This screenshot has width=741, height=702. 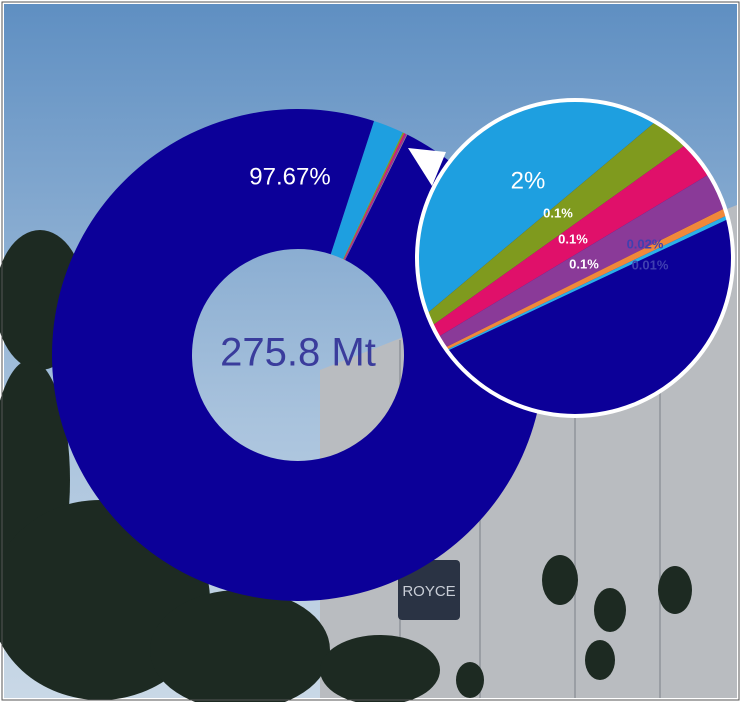 What do you see at coordinates (650, 264) in the screenshot?
I see `zoom-label: 0.01%` at bounding box center [650, 264].